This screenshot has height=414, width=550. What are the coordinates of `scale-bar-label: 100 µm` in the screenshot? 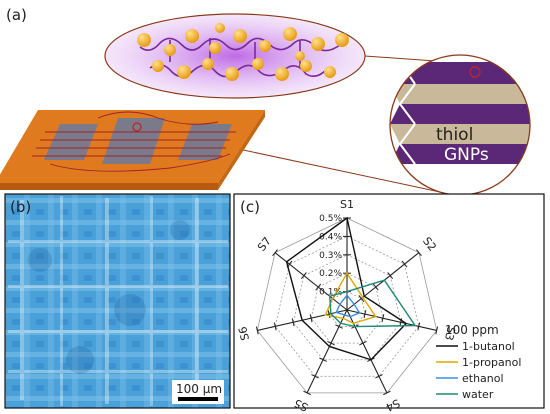 It's located at (199, 389).